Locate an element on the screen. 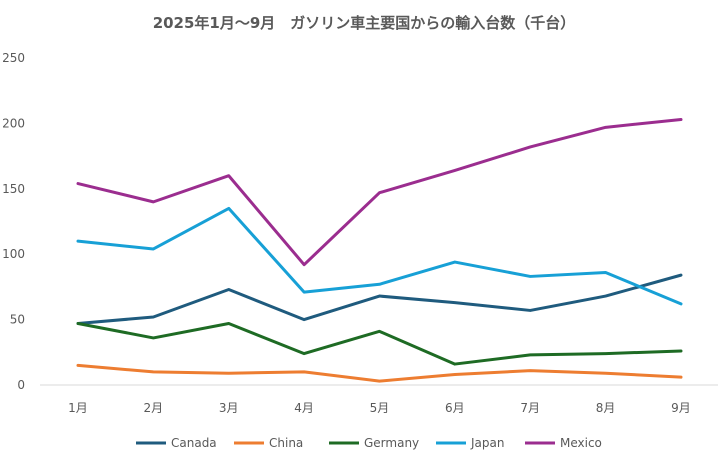 The width and height of the screenshot is (728, 462). y-tick-label: 150 is located at coordinates (13, 189).